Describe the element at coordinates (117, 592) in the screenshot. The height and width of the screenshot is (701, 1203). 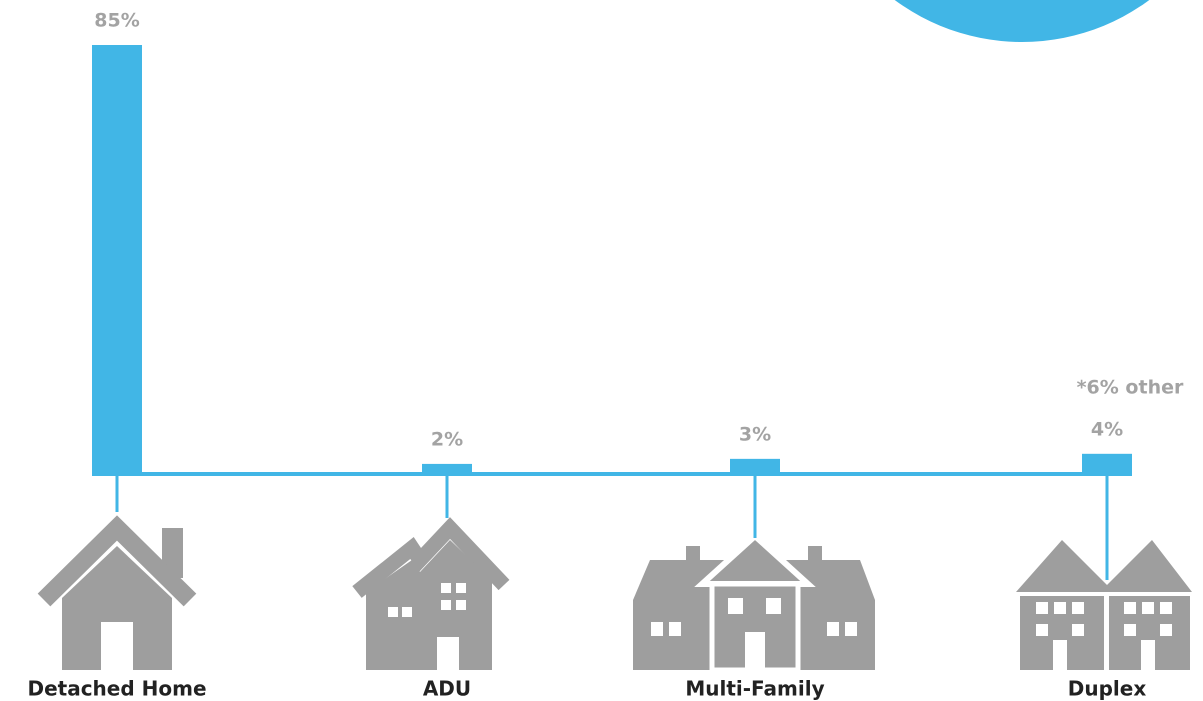
I see `icon-detached-home` at that location.